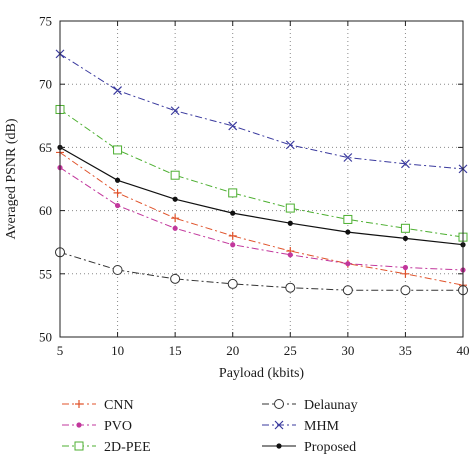 Image resolution: width=474 pixels, height=467 pixels. What do you see at coordinates (331, 405) in the screenshot?
I see `legend-label: Delaunay` at bounding box center [331, 405].